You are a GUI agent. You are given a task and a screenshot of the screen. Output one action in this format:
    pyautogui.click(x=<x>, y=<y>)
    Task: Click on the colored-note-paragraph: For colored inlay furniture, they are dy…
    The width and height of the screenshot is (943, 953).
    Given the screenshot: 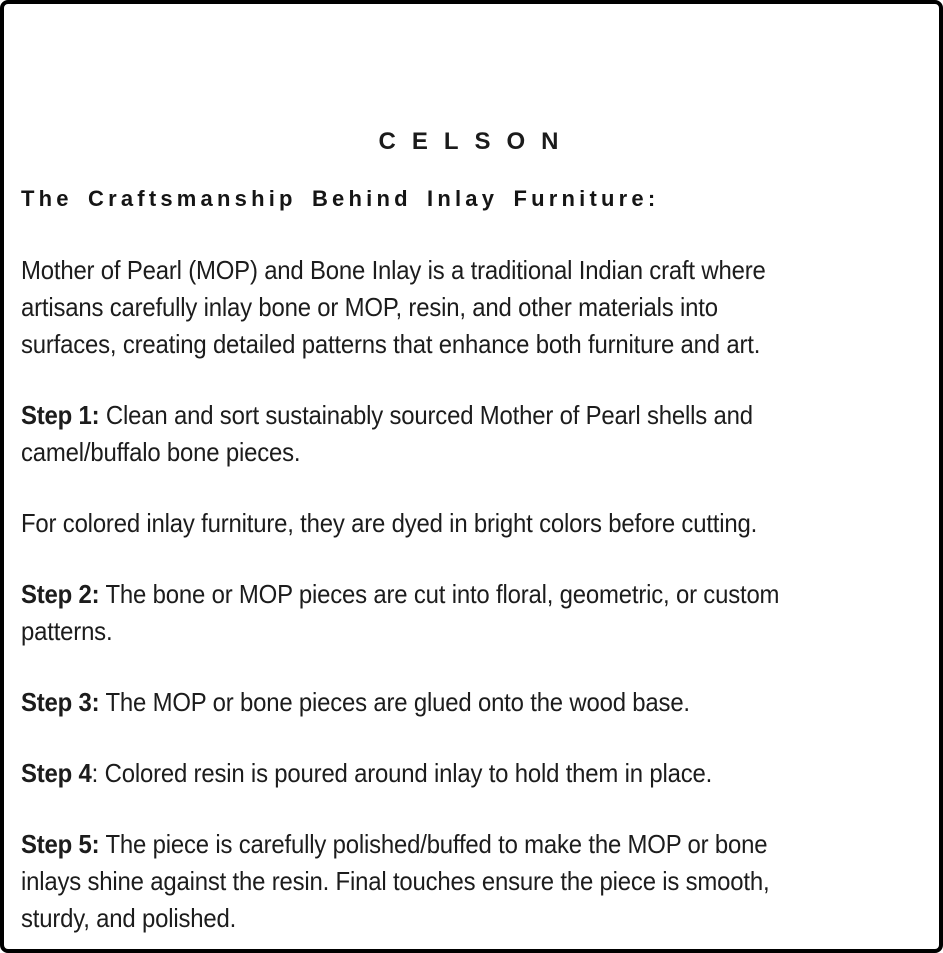 What is the action you would take?
    pyautogui.click(x=470, y=523)
    